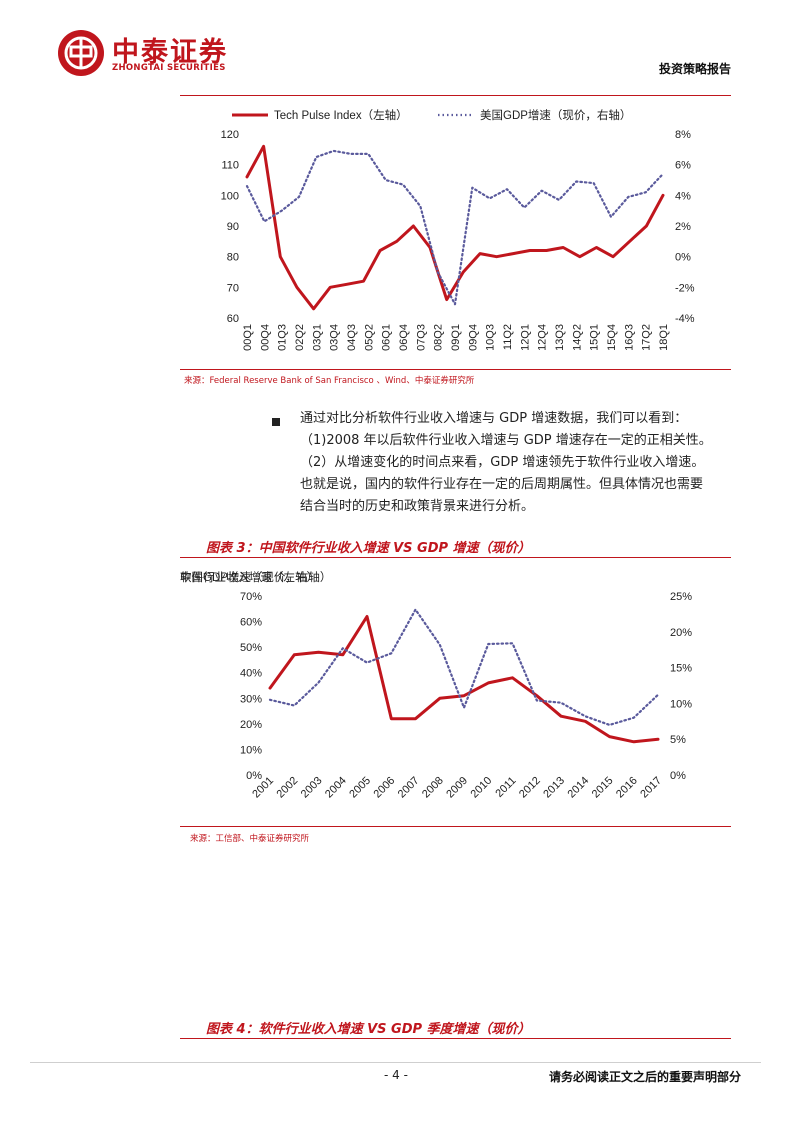  What do you see at coordinates (455, 369) in the screenshot?
I see `chart1-bottom-divider` at bounding box center [455, 369].